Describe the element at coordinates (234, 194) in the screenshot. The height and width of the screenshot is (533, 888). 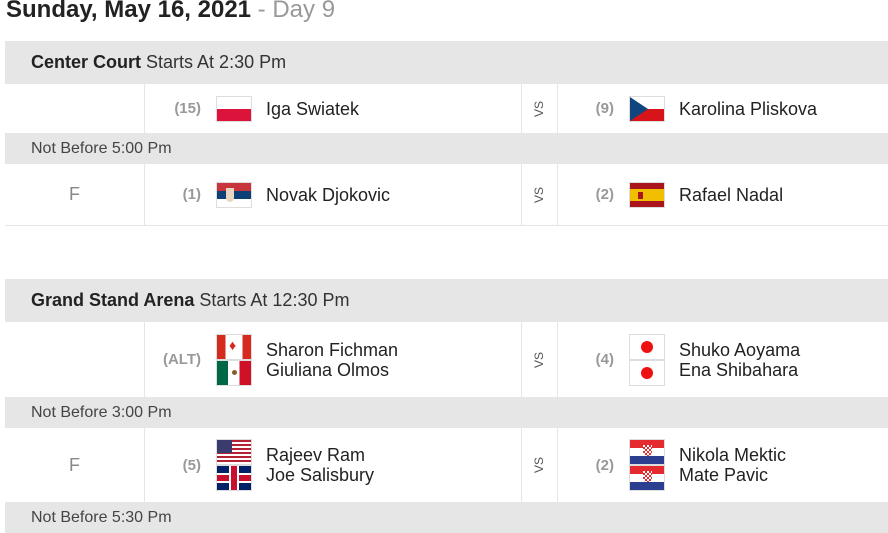
I see `flag-rs-icon` at that location.